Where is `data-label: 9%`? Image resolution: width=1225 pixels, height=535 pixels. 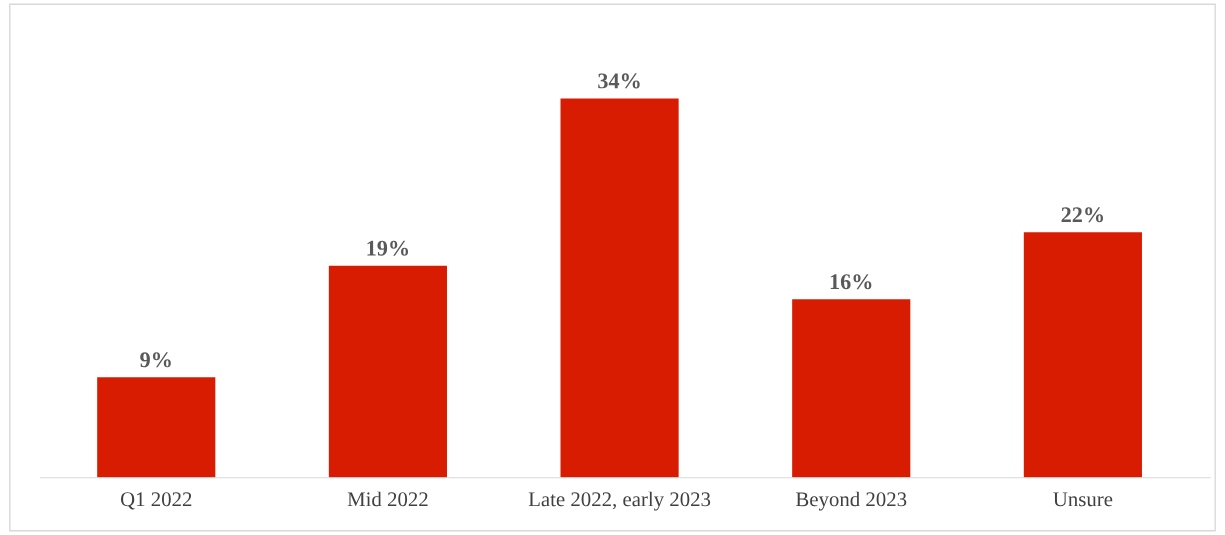 data-label: 9% is located at coordinates (155, 360).